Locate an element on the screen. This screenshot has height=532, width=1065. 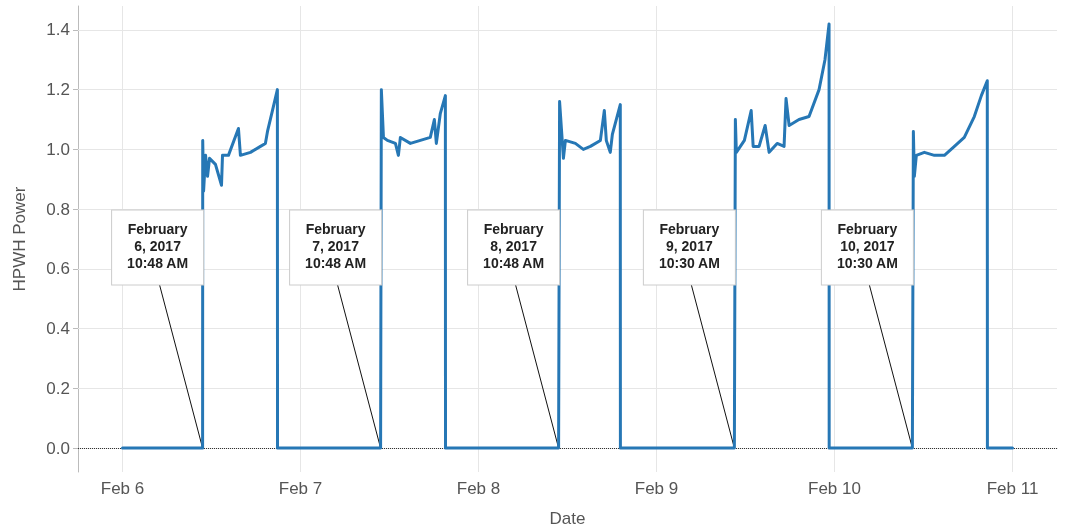
annotation: February 8, 2017 10:48 AM is located at coordinates (514, 246).